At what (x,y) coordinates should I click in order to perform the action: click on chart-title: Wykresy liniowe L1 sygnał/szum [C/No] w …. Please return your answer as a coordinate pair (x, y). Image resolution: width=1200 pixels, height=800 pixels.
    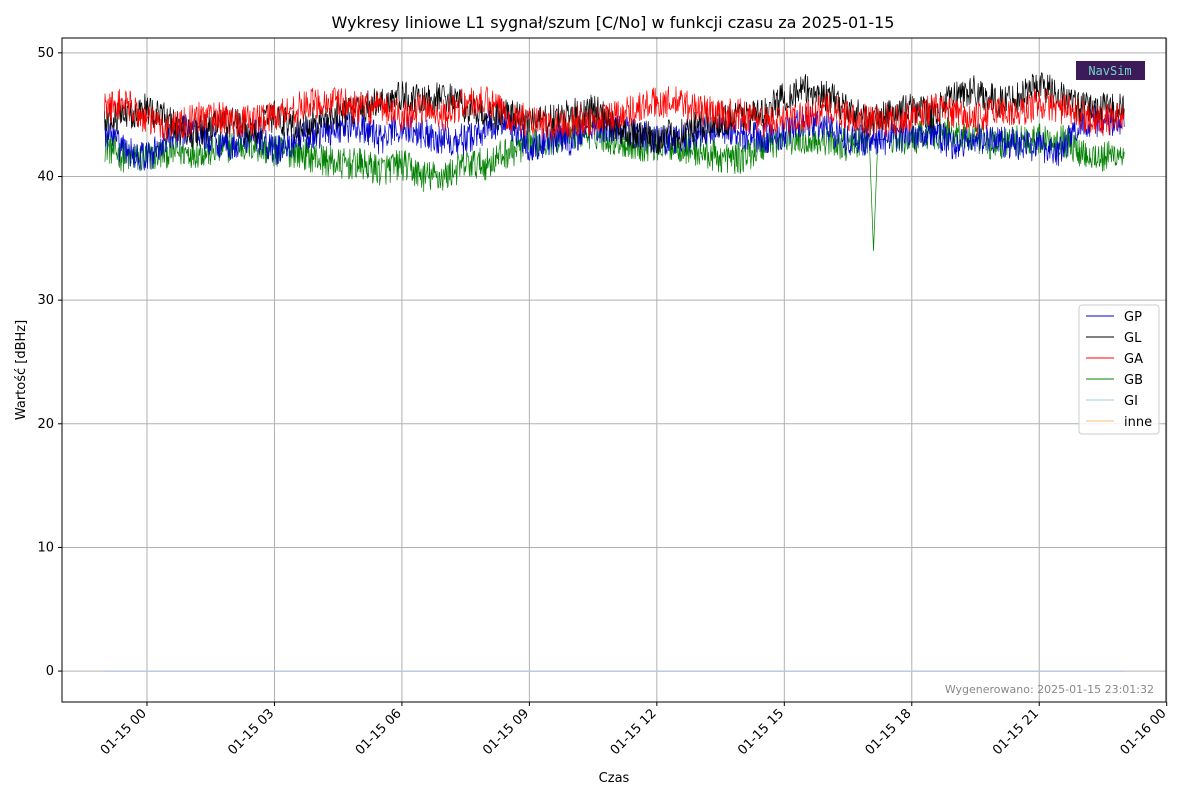
    Looking at the image, I should click on (613, 22).